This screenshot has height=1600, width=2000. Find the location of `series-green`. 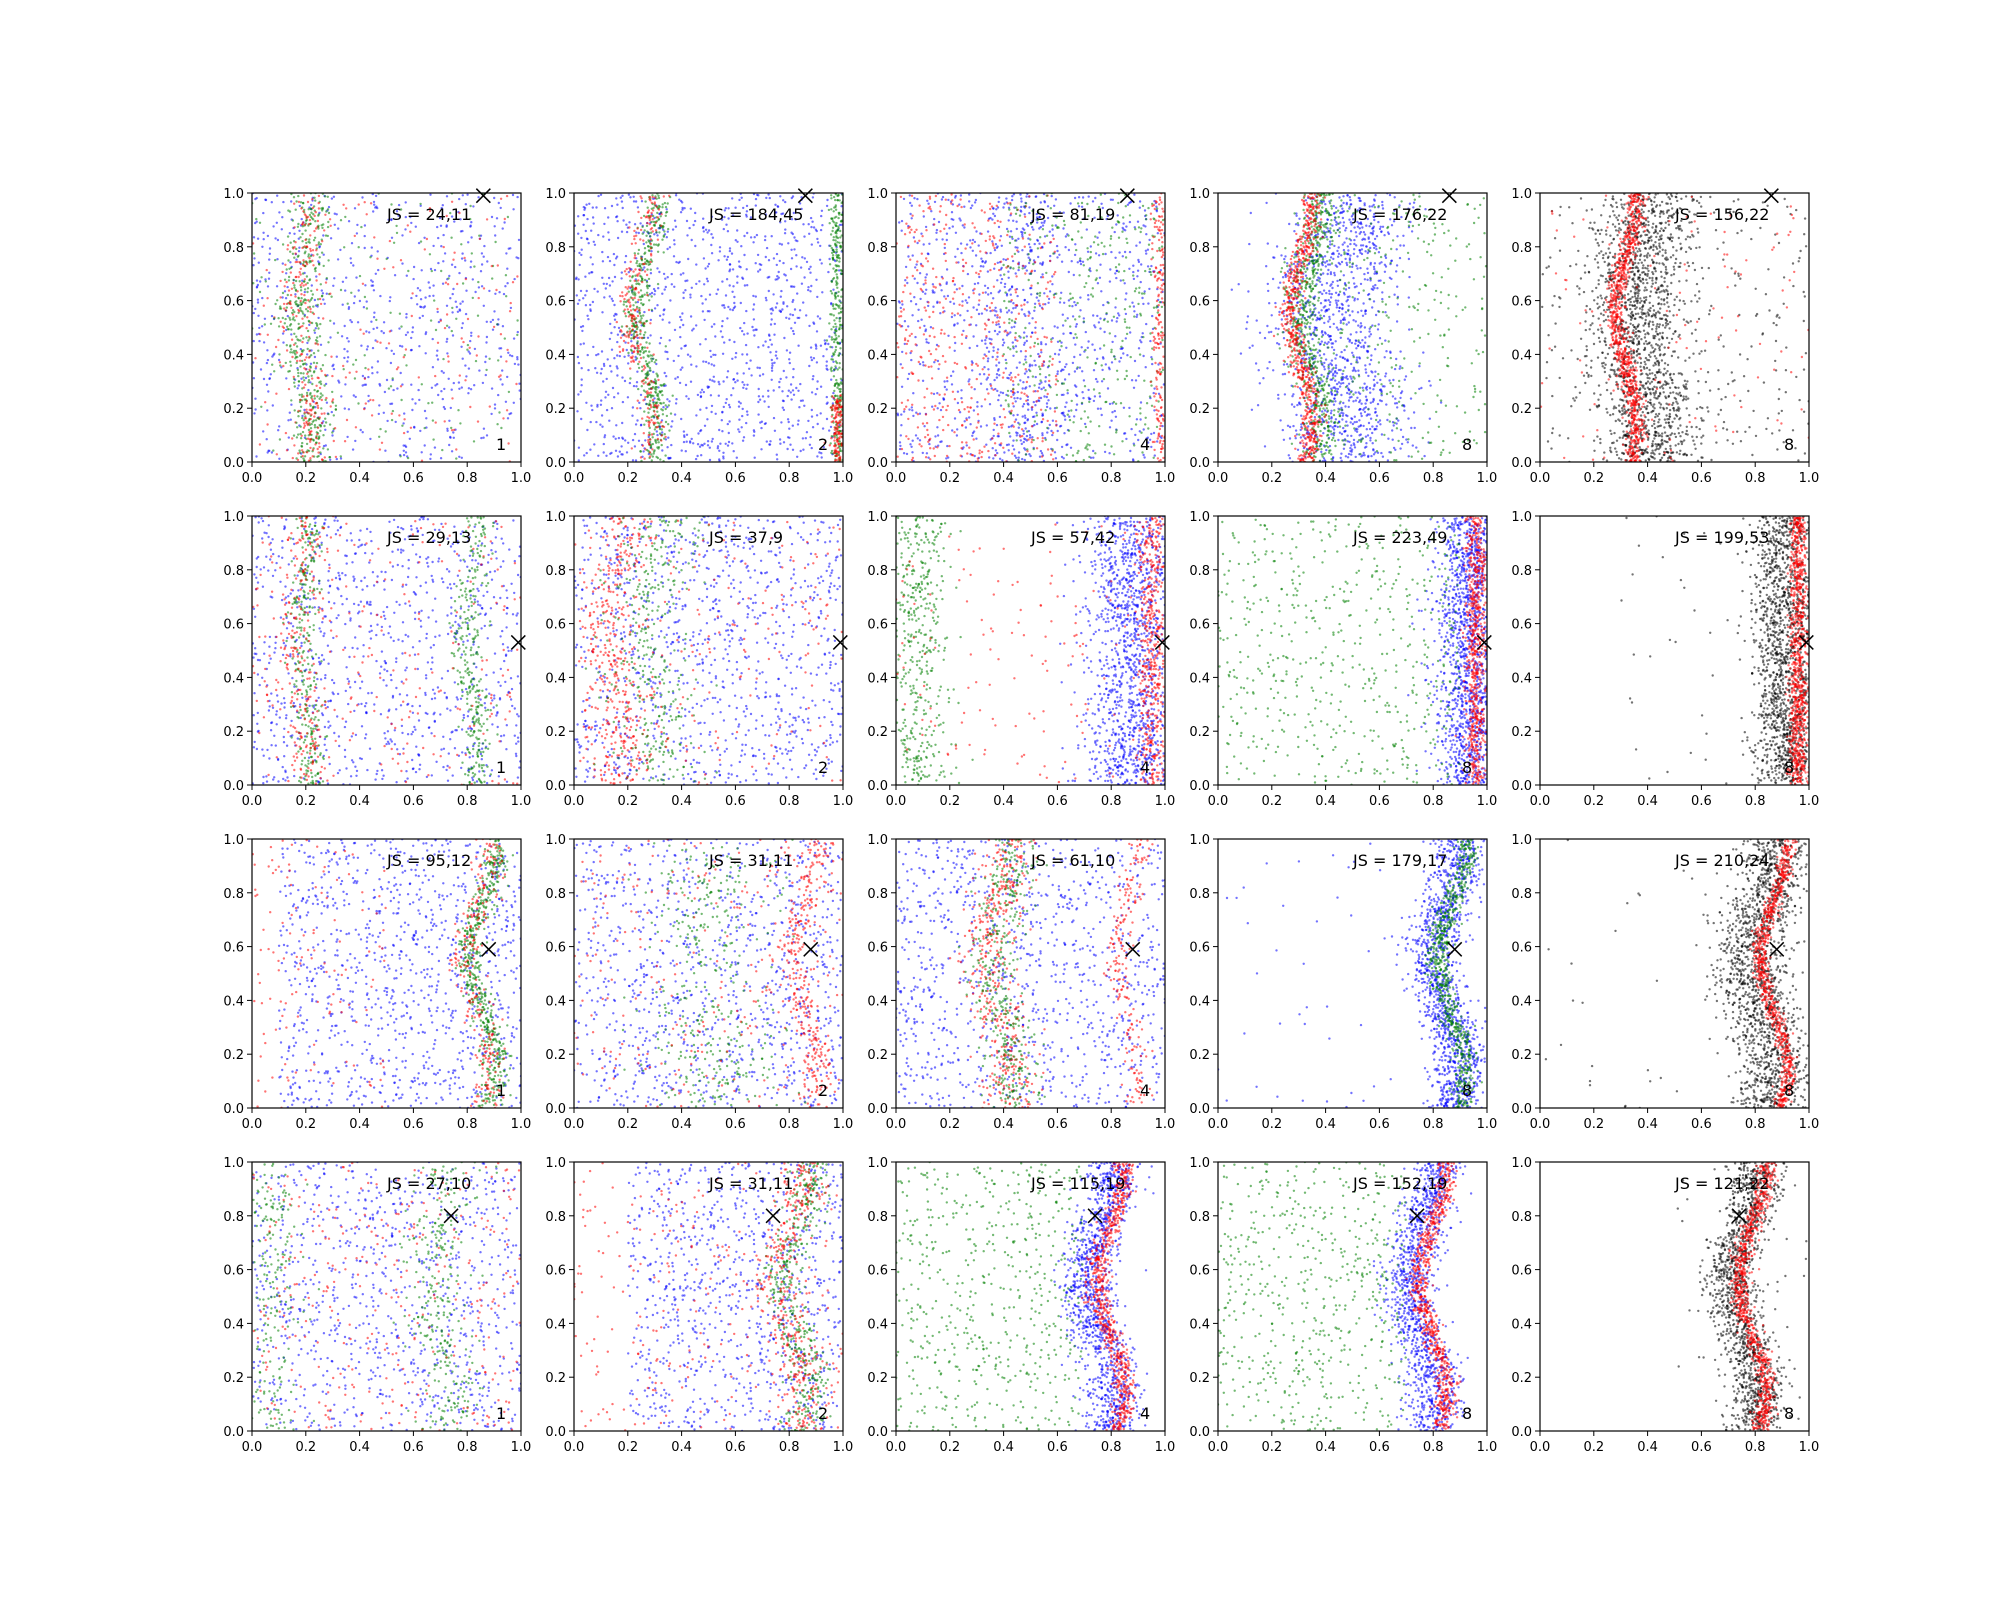

series-green is located at coordinates (385, 327).